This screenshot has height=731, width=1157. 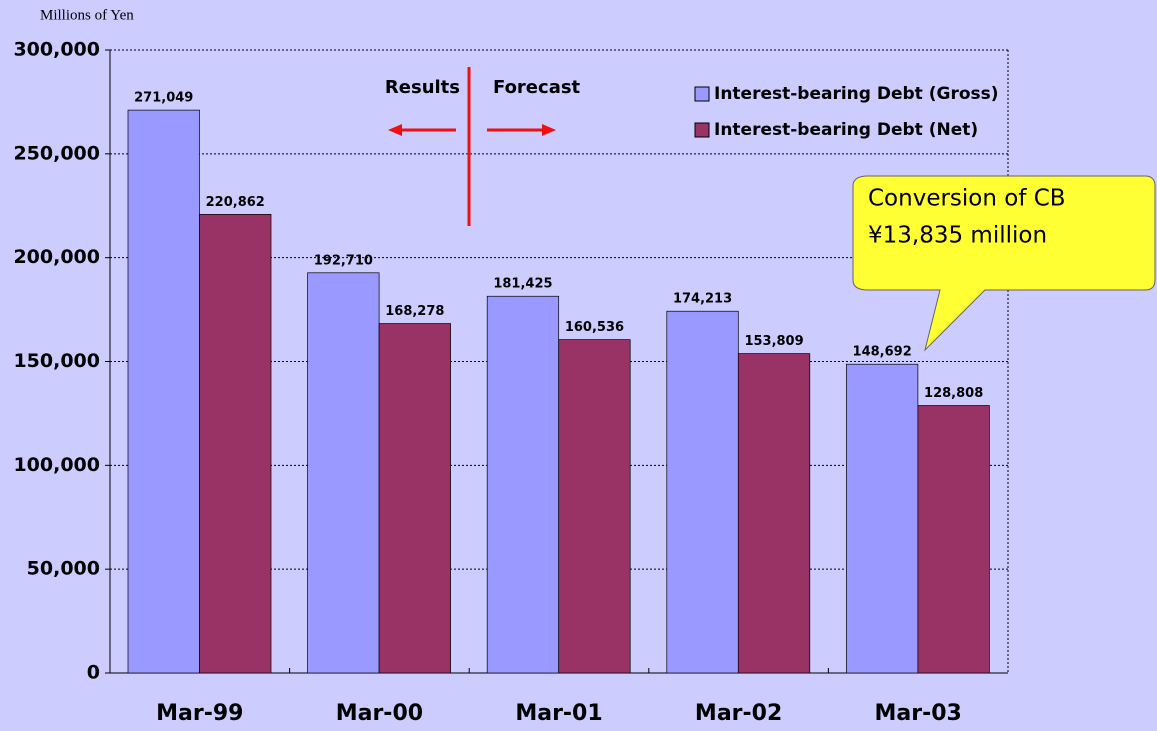 What do you see at coordinates (957, 236) in the screenshot?
I see `callout-text: ¥13,835 million` at bounding box center [957, 236].